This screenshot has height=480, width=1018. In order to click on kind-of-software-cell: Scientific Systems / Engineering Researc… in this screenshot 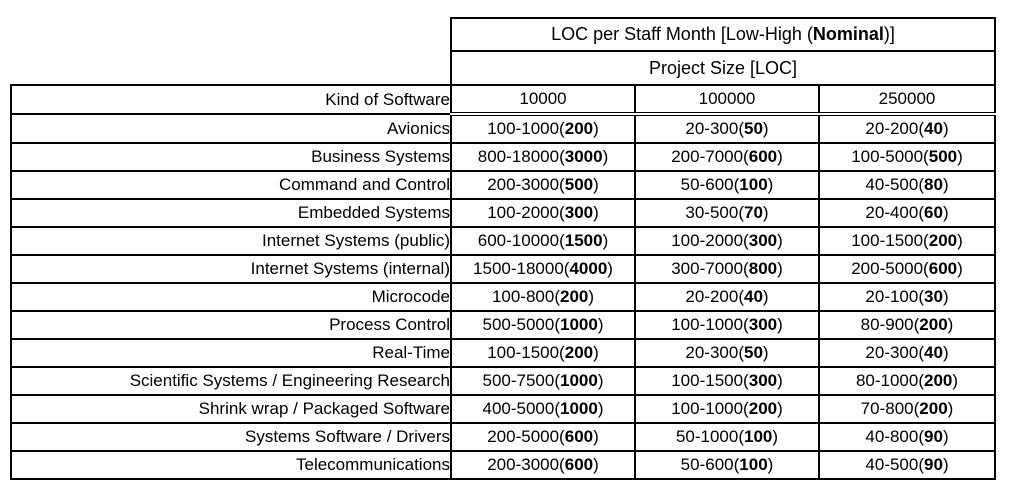, I will do `click(231, 381)`.